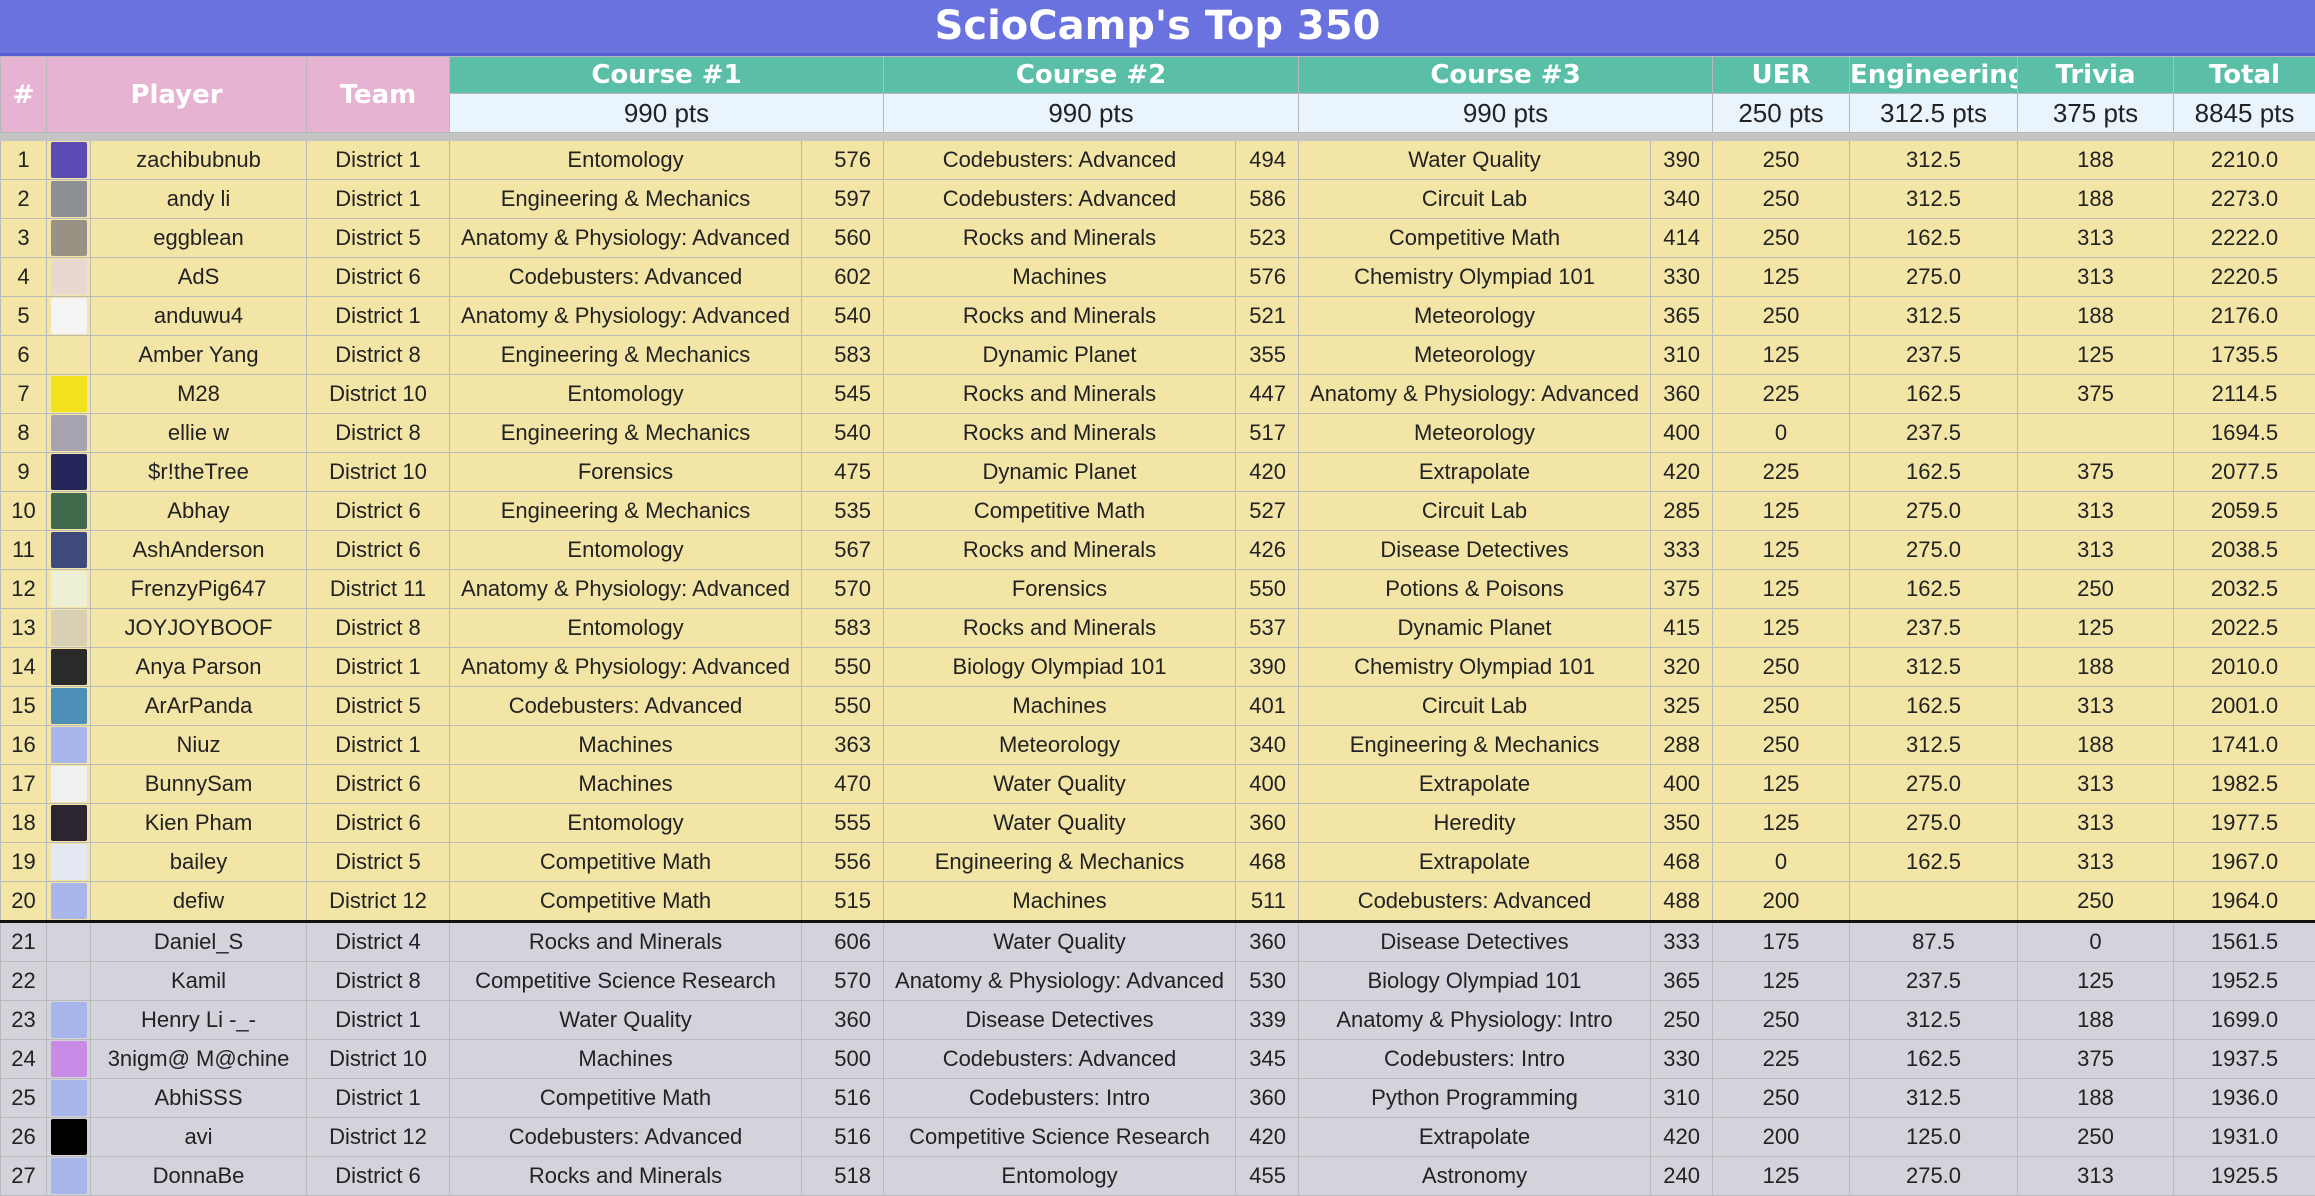 This screenshot has width=2315, height=1196. What do you see at coordinates (1091, 75) in the screenshot?
I see `header-course-2: Course #2` at bounding box center [1091, 75].